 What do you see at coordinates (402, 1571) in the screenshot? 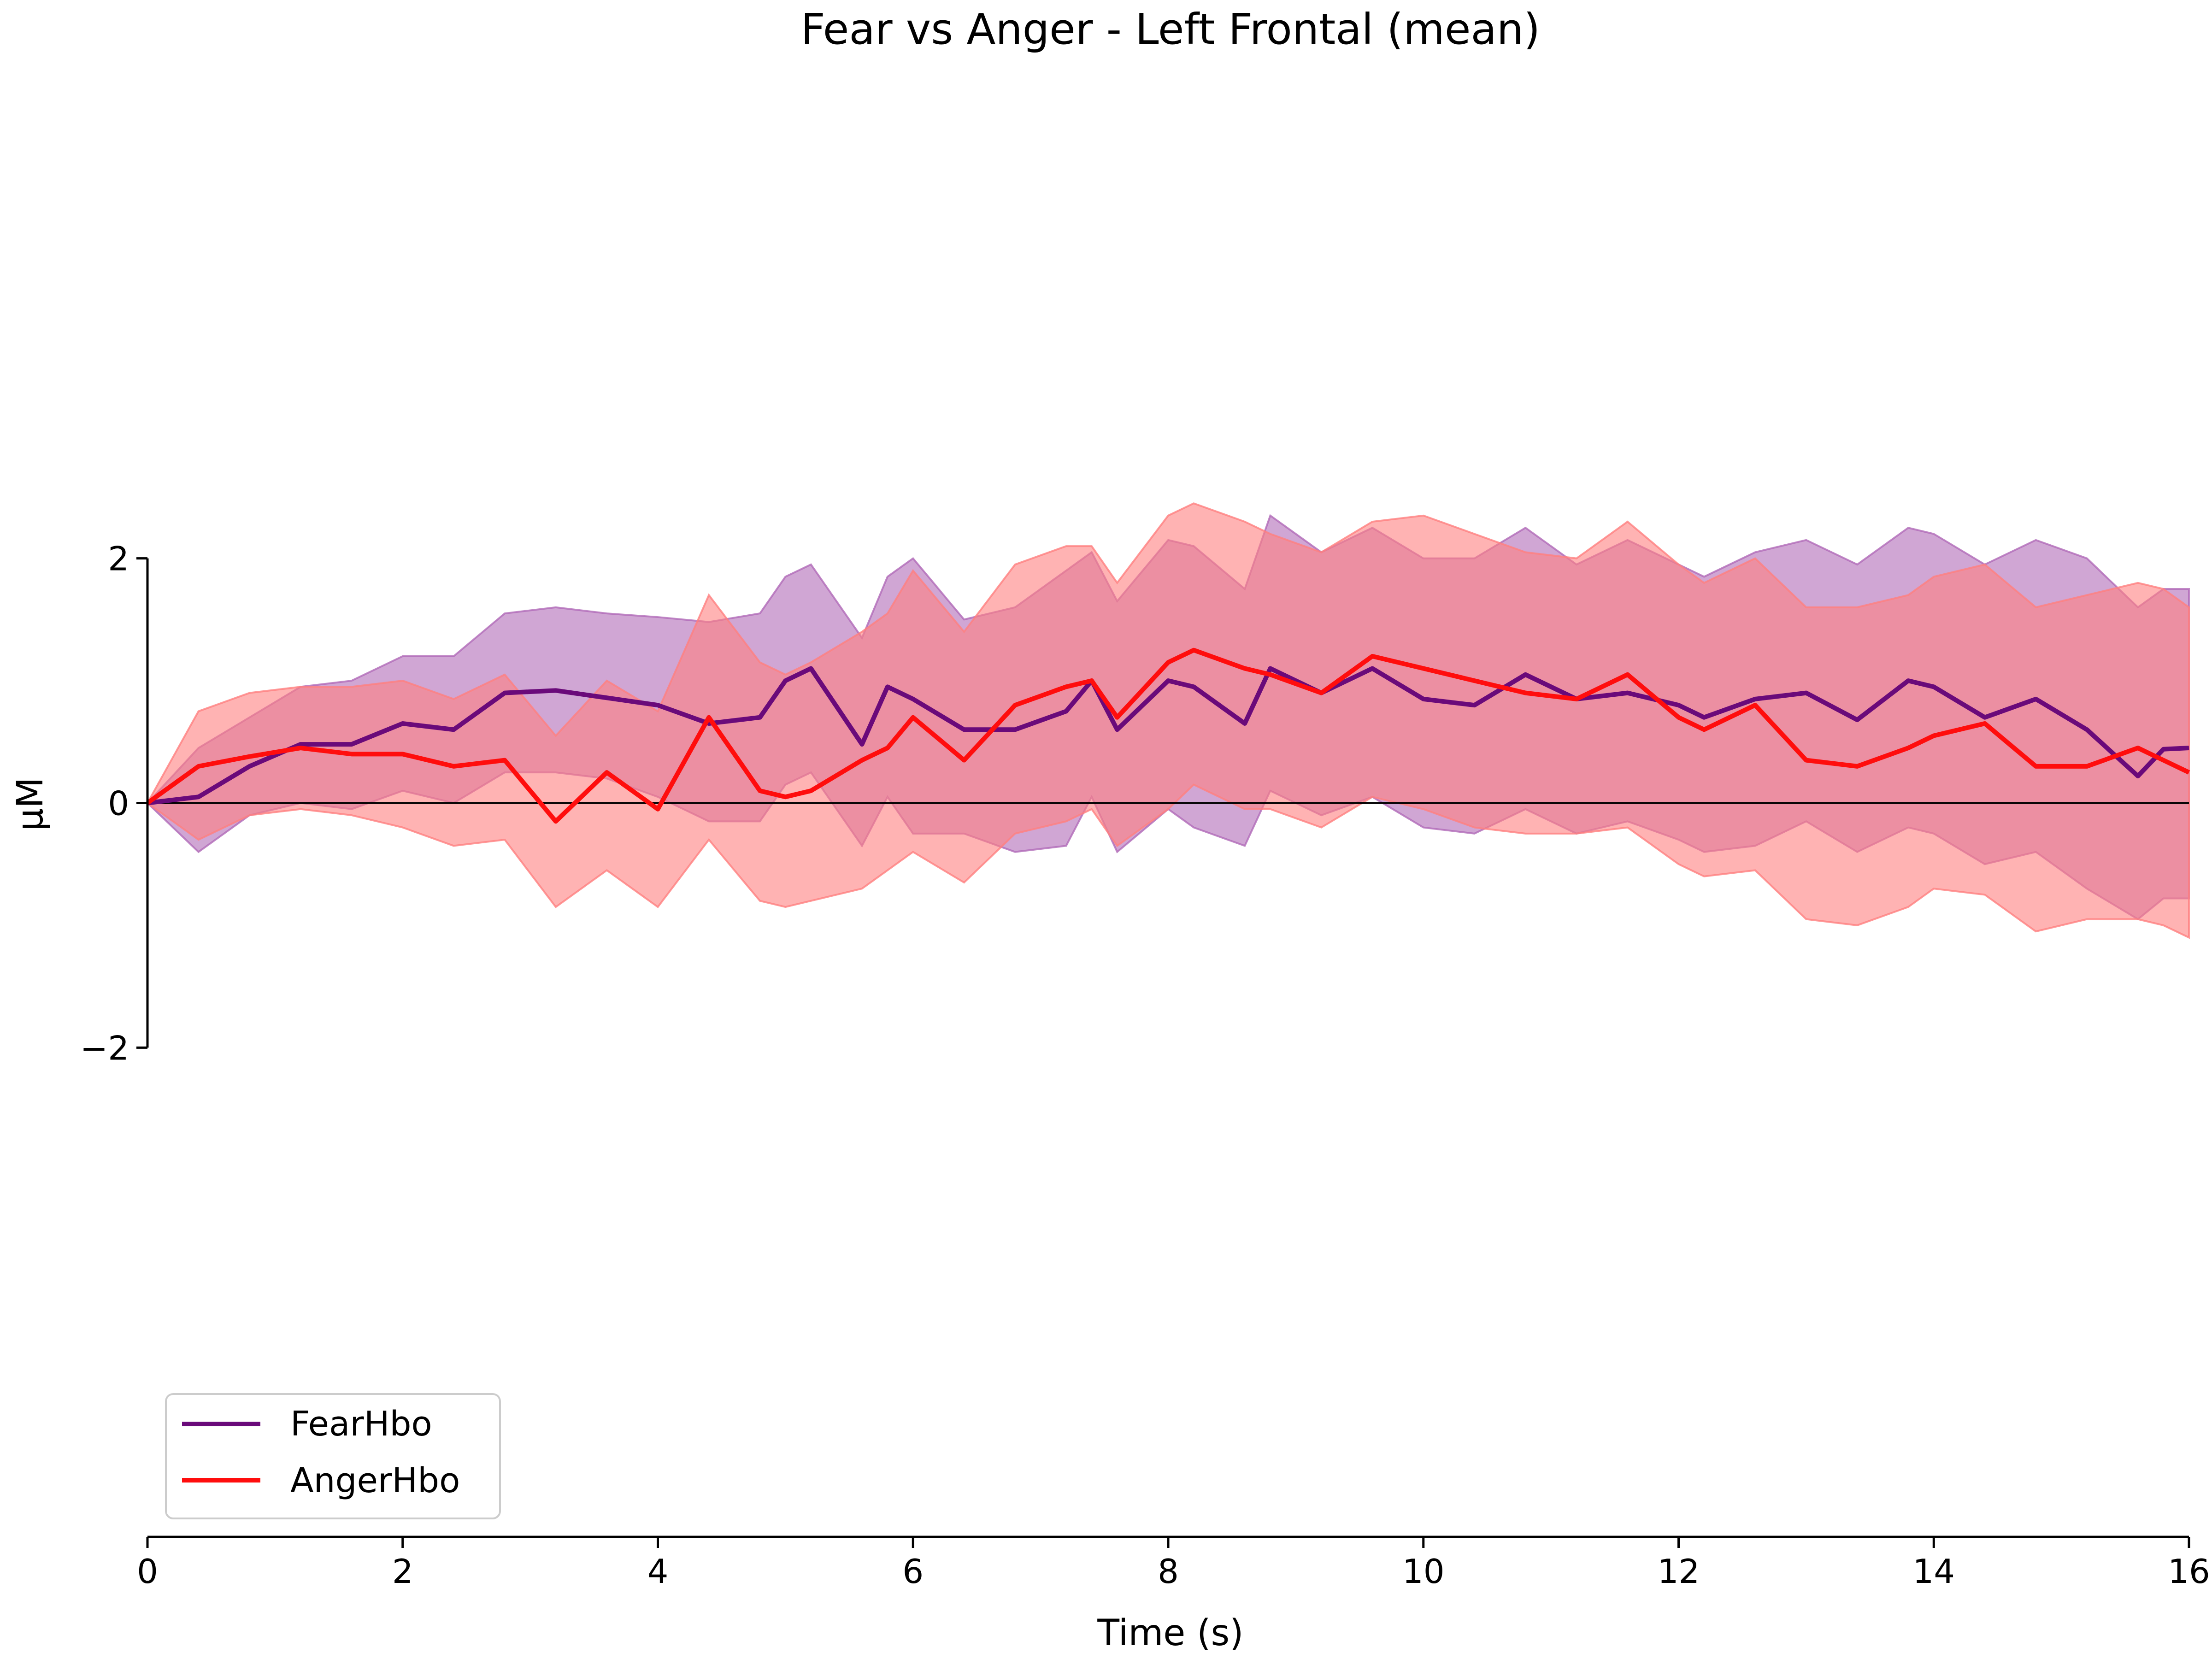
I see `x-tick-label: 2` at bounding box center [402, 1571].